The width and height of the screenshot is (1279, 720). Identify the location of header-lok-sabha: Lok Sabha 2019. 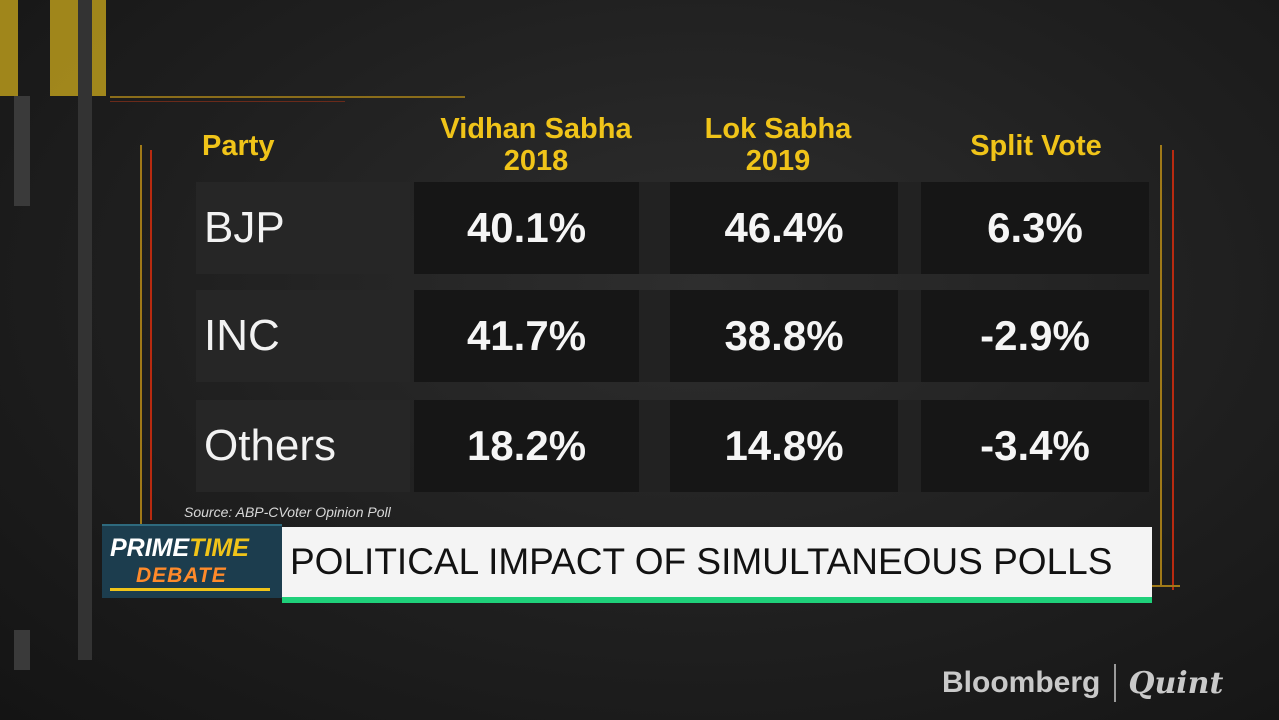
(778, 145).